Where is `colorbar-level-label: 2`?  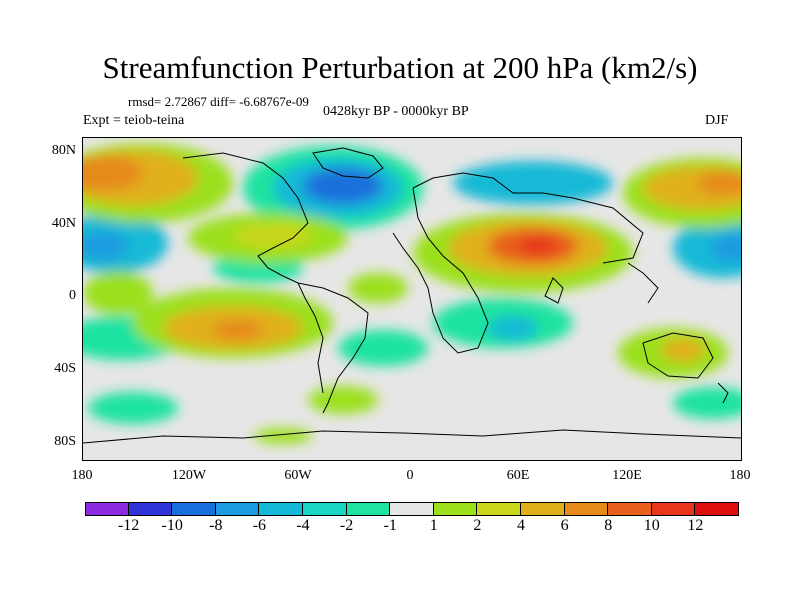
colorbar-level-label: 2 is located at coordinates (477, 525).